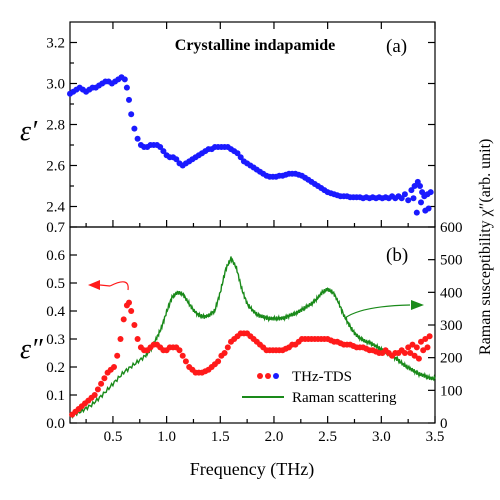 Image resolution: width=500 pixels, height=500 pixels. I want to click on panel-a-ylabel: ε′, so click(29, 131).